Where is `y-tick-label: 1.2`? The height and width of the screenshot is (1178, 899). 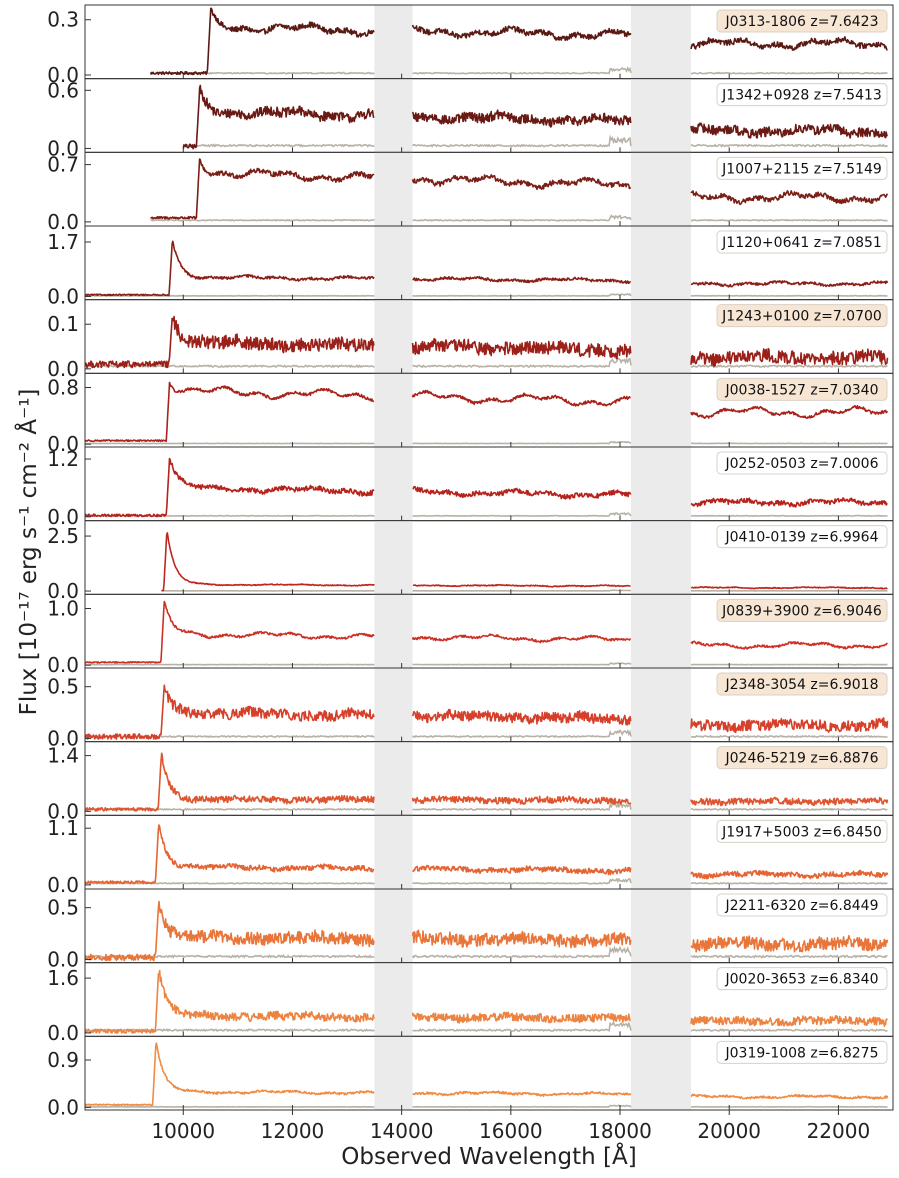
y-tick-label: 1.2 is located at coordinates (63, 459).